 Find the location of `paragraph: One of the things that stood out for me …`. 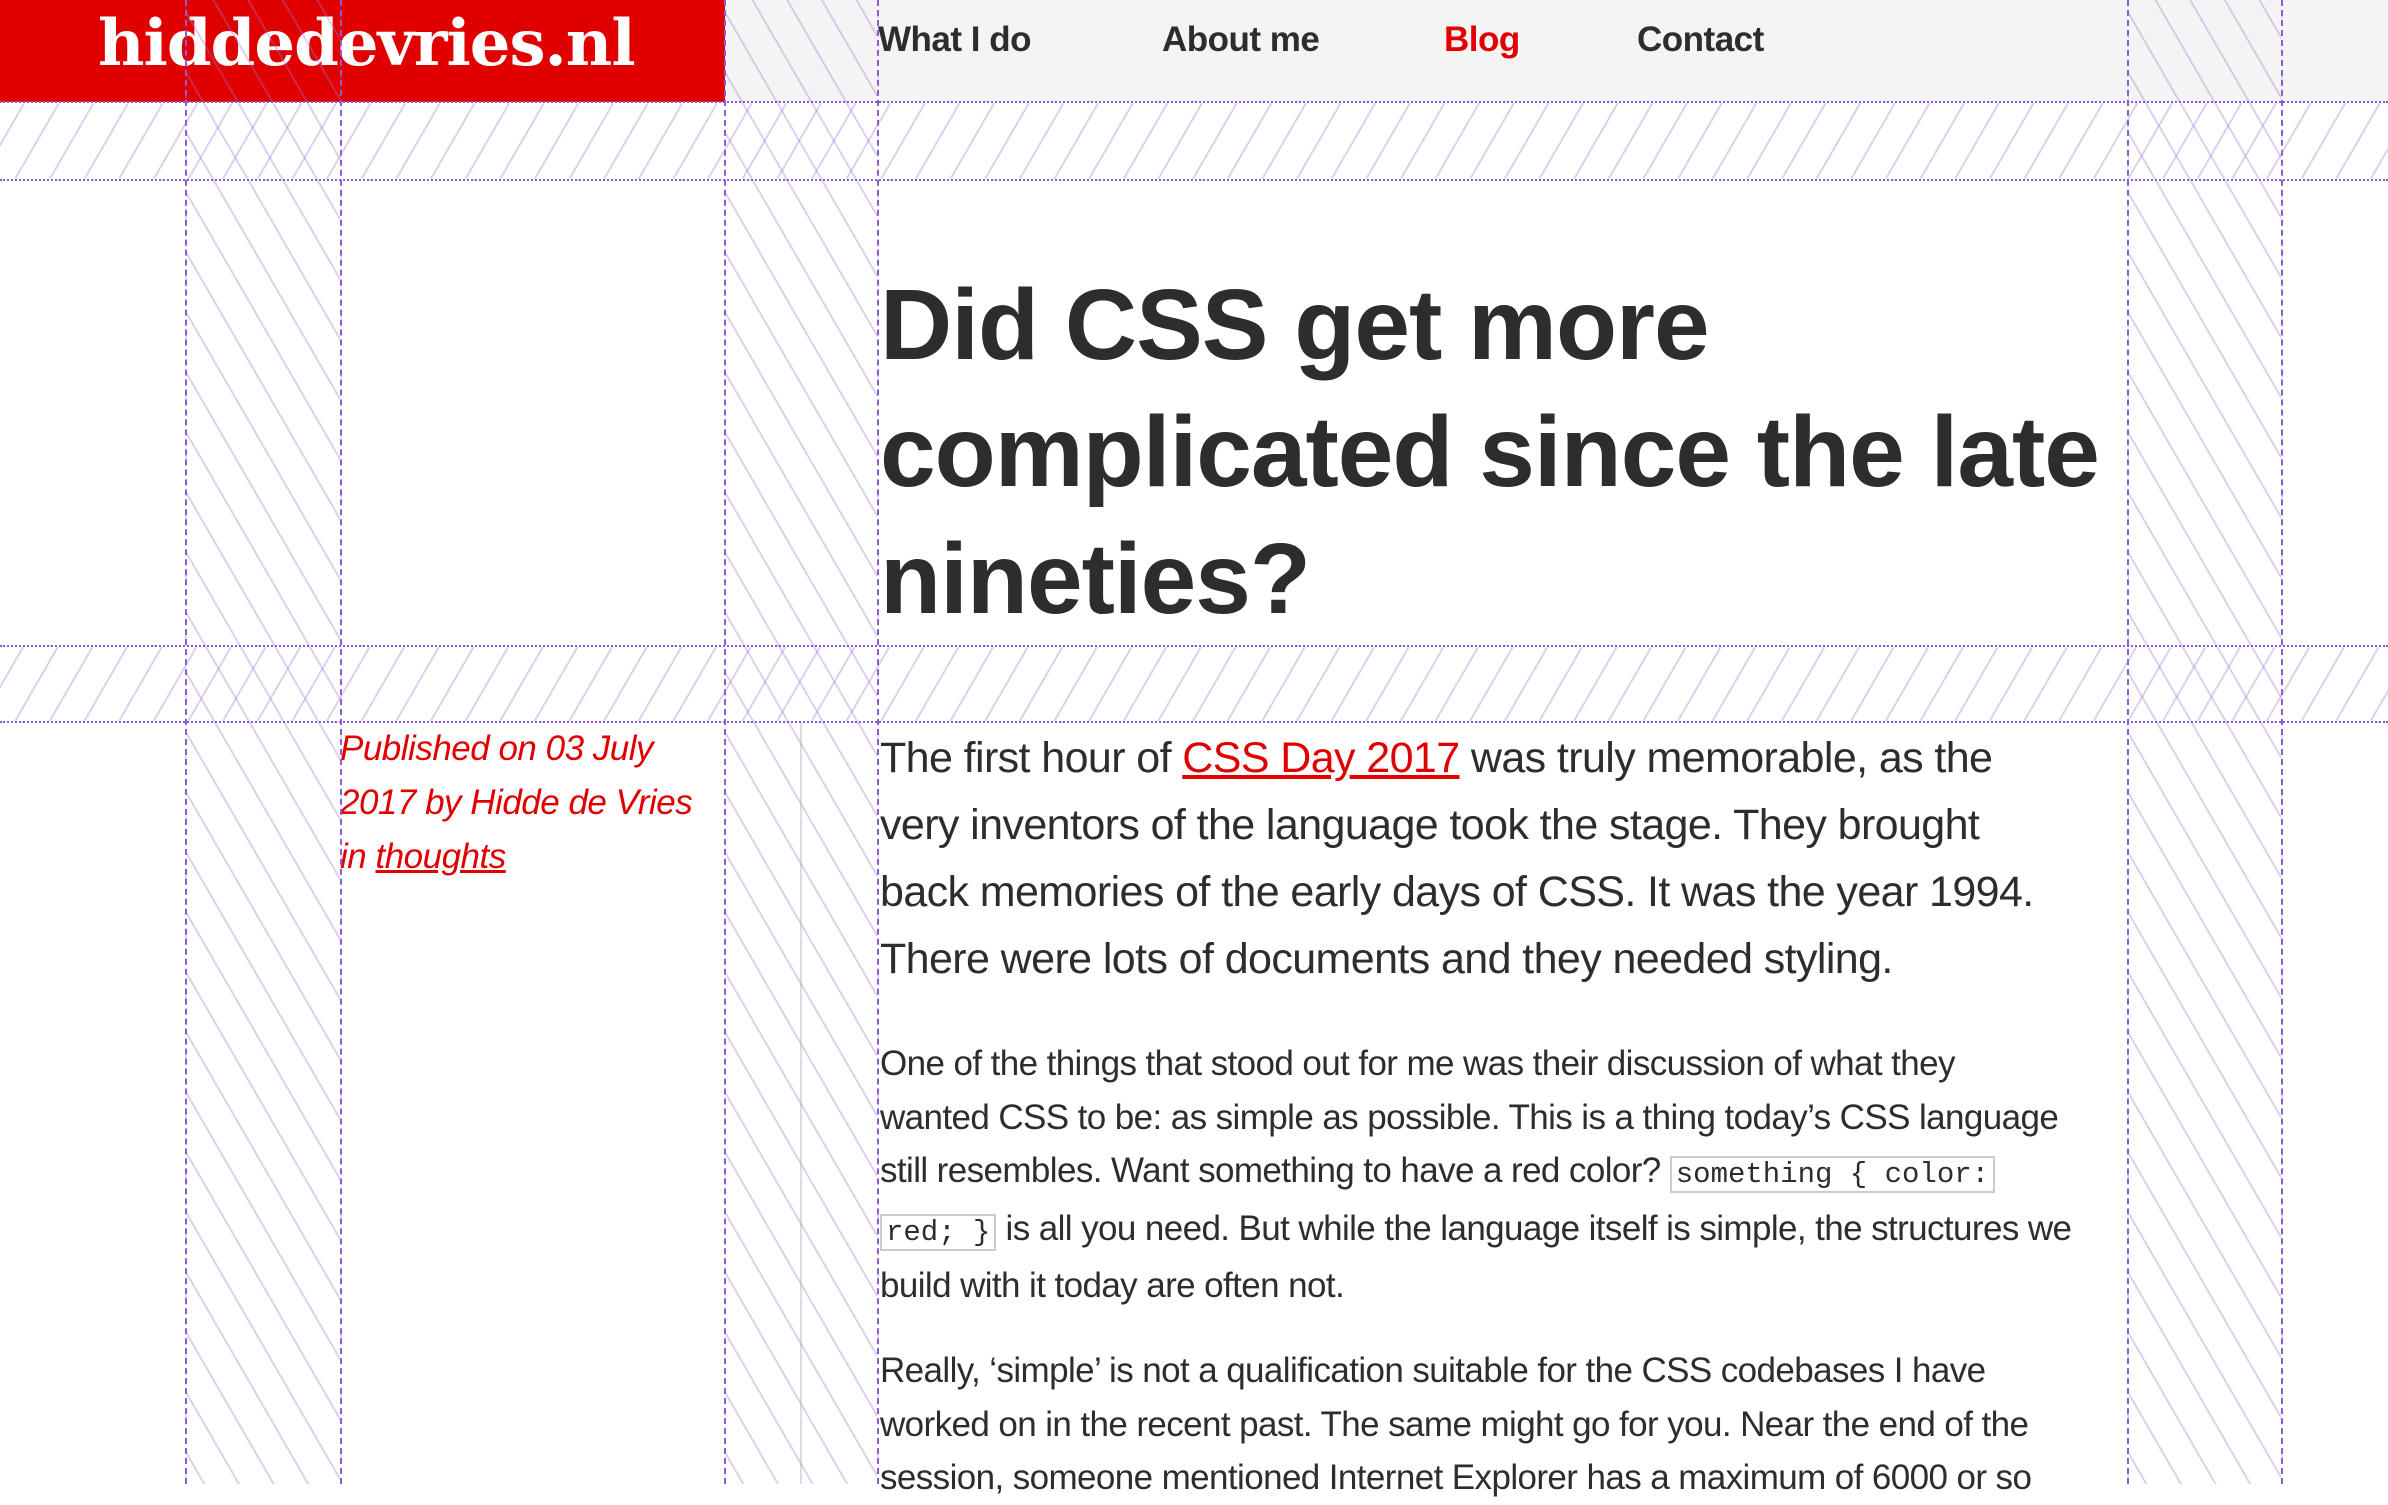

paragraph: One of the things that stood out for me … is located at coordinates (1476, 1175).